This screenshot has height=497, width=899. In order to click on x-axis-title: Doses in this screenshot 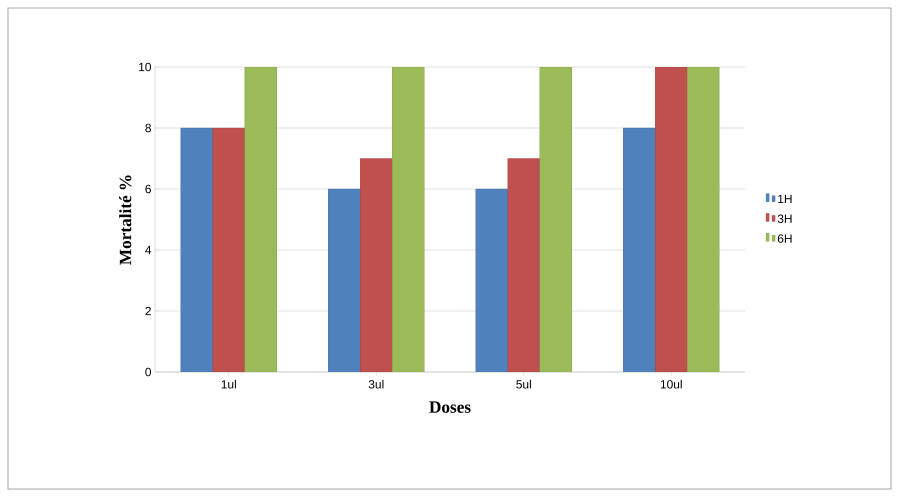, I will do `click(450, 407)`.